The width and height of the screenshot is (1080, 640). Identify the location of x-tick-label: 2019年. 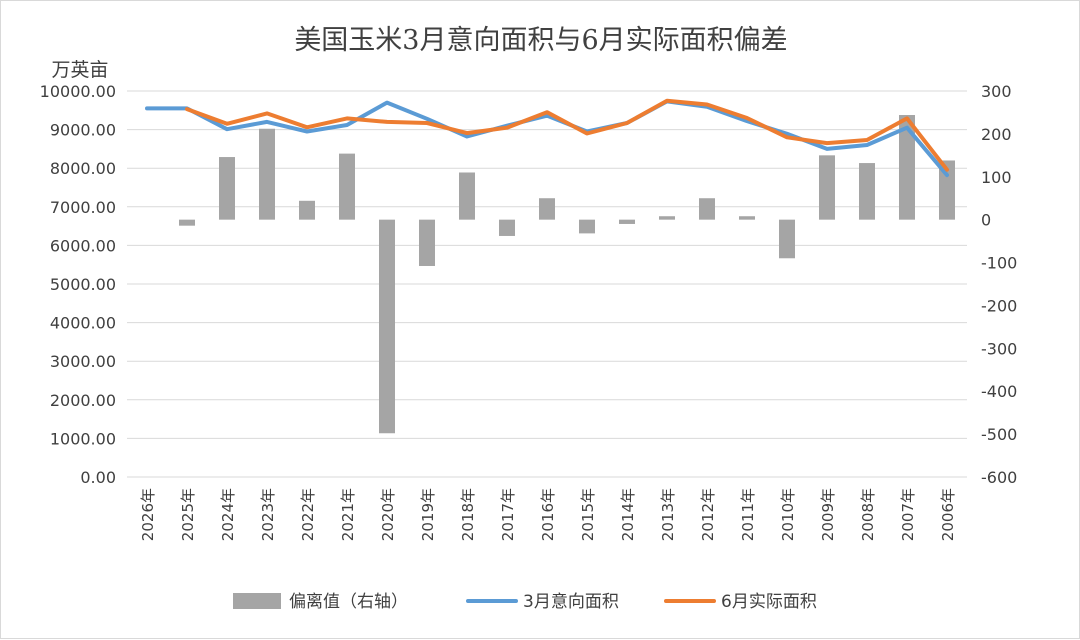
(428, 514).